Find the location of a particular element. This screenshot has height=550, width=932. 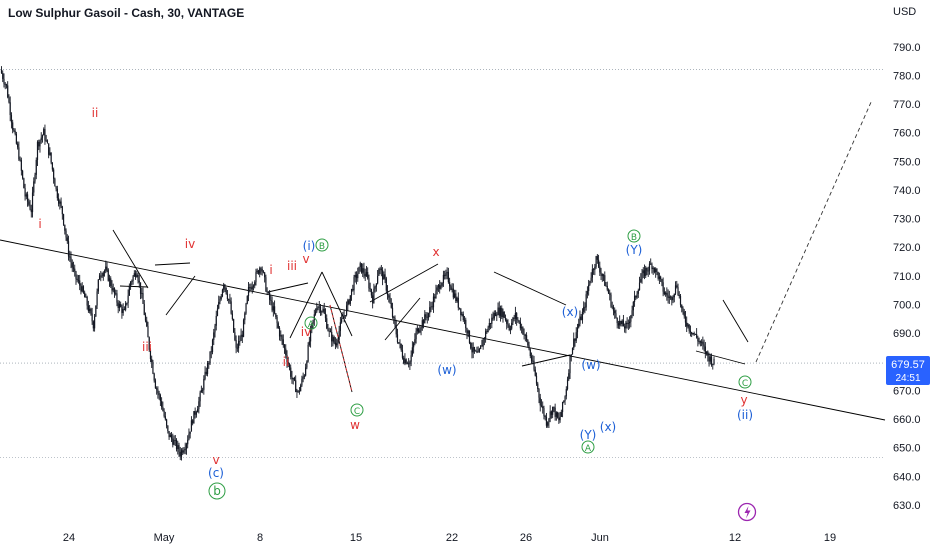

wave-label: i is located at coordinates (39, 224).